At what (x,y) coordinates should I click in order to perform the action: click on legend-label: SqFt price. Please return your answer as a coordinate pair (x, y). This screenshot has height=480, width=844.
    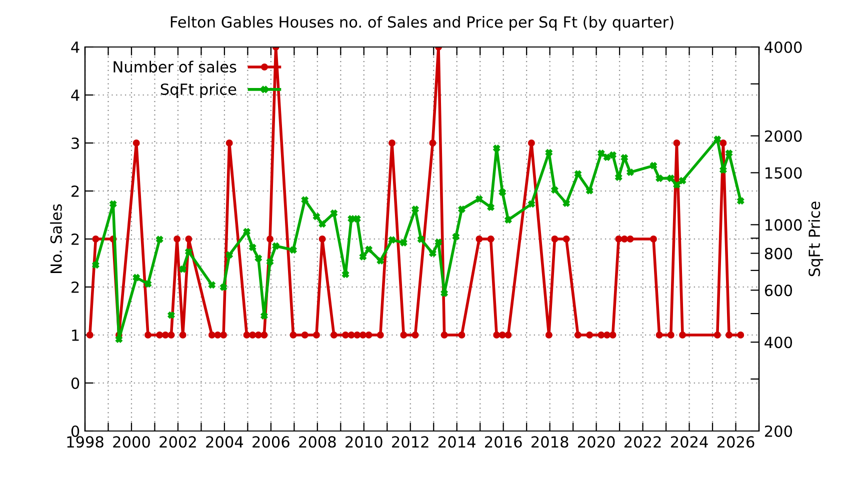
    Looking at the image, I should click on (198, 90).